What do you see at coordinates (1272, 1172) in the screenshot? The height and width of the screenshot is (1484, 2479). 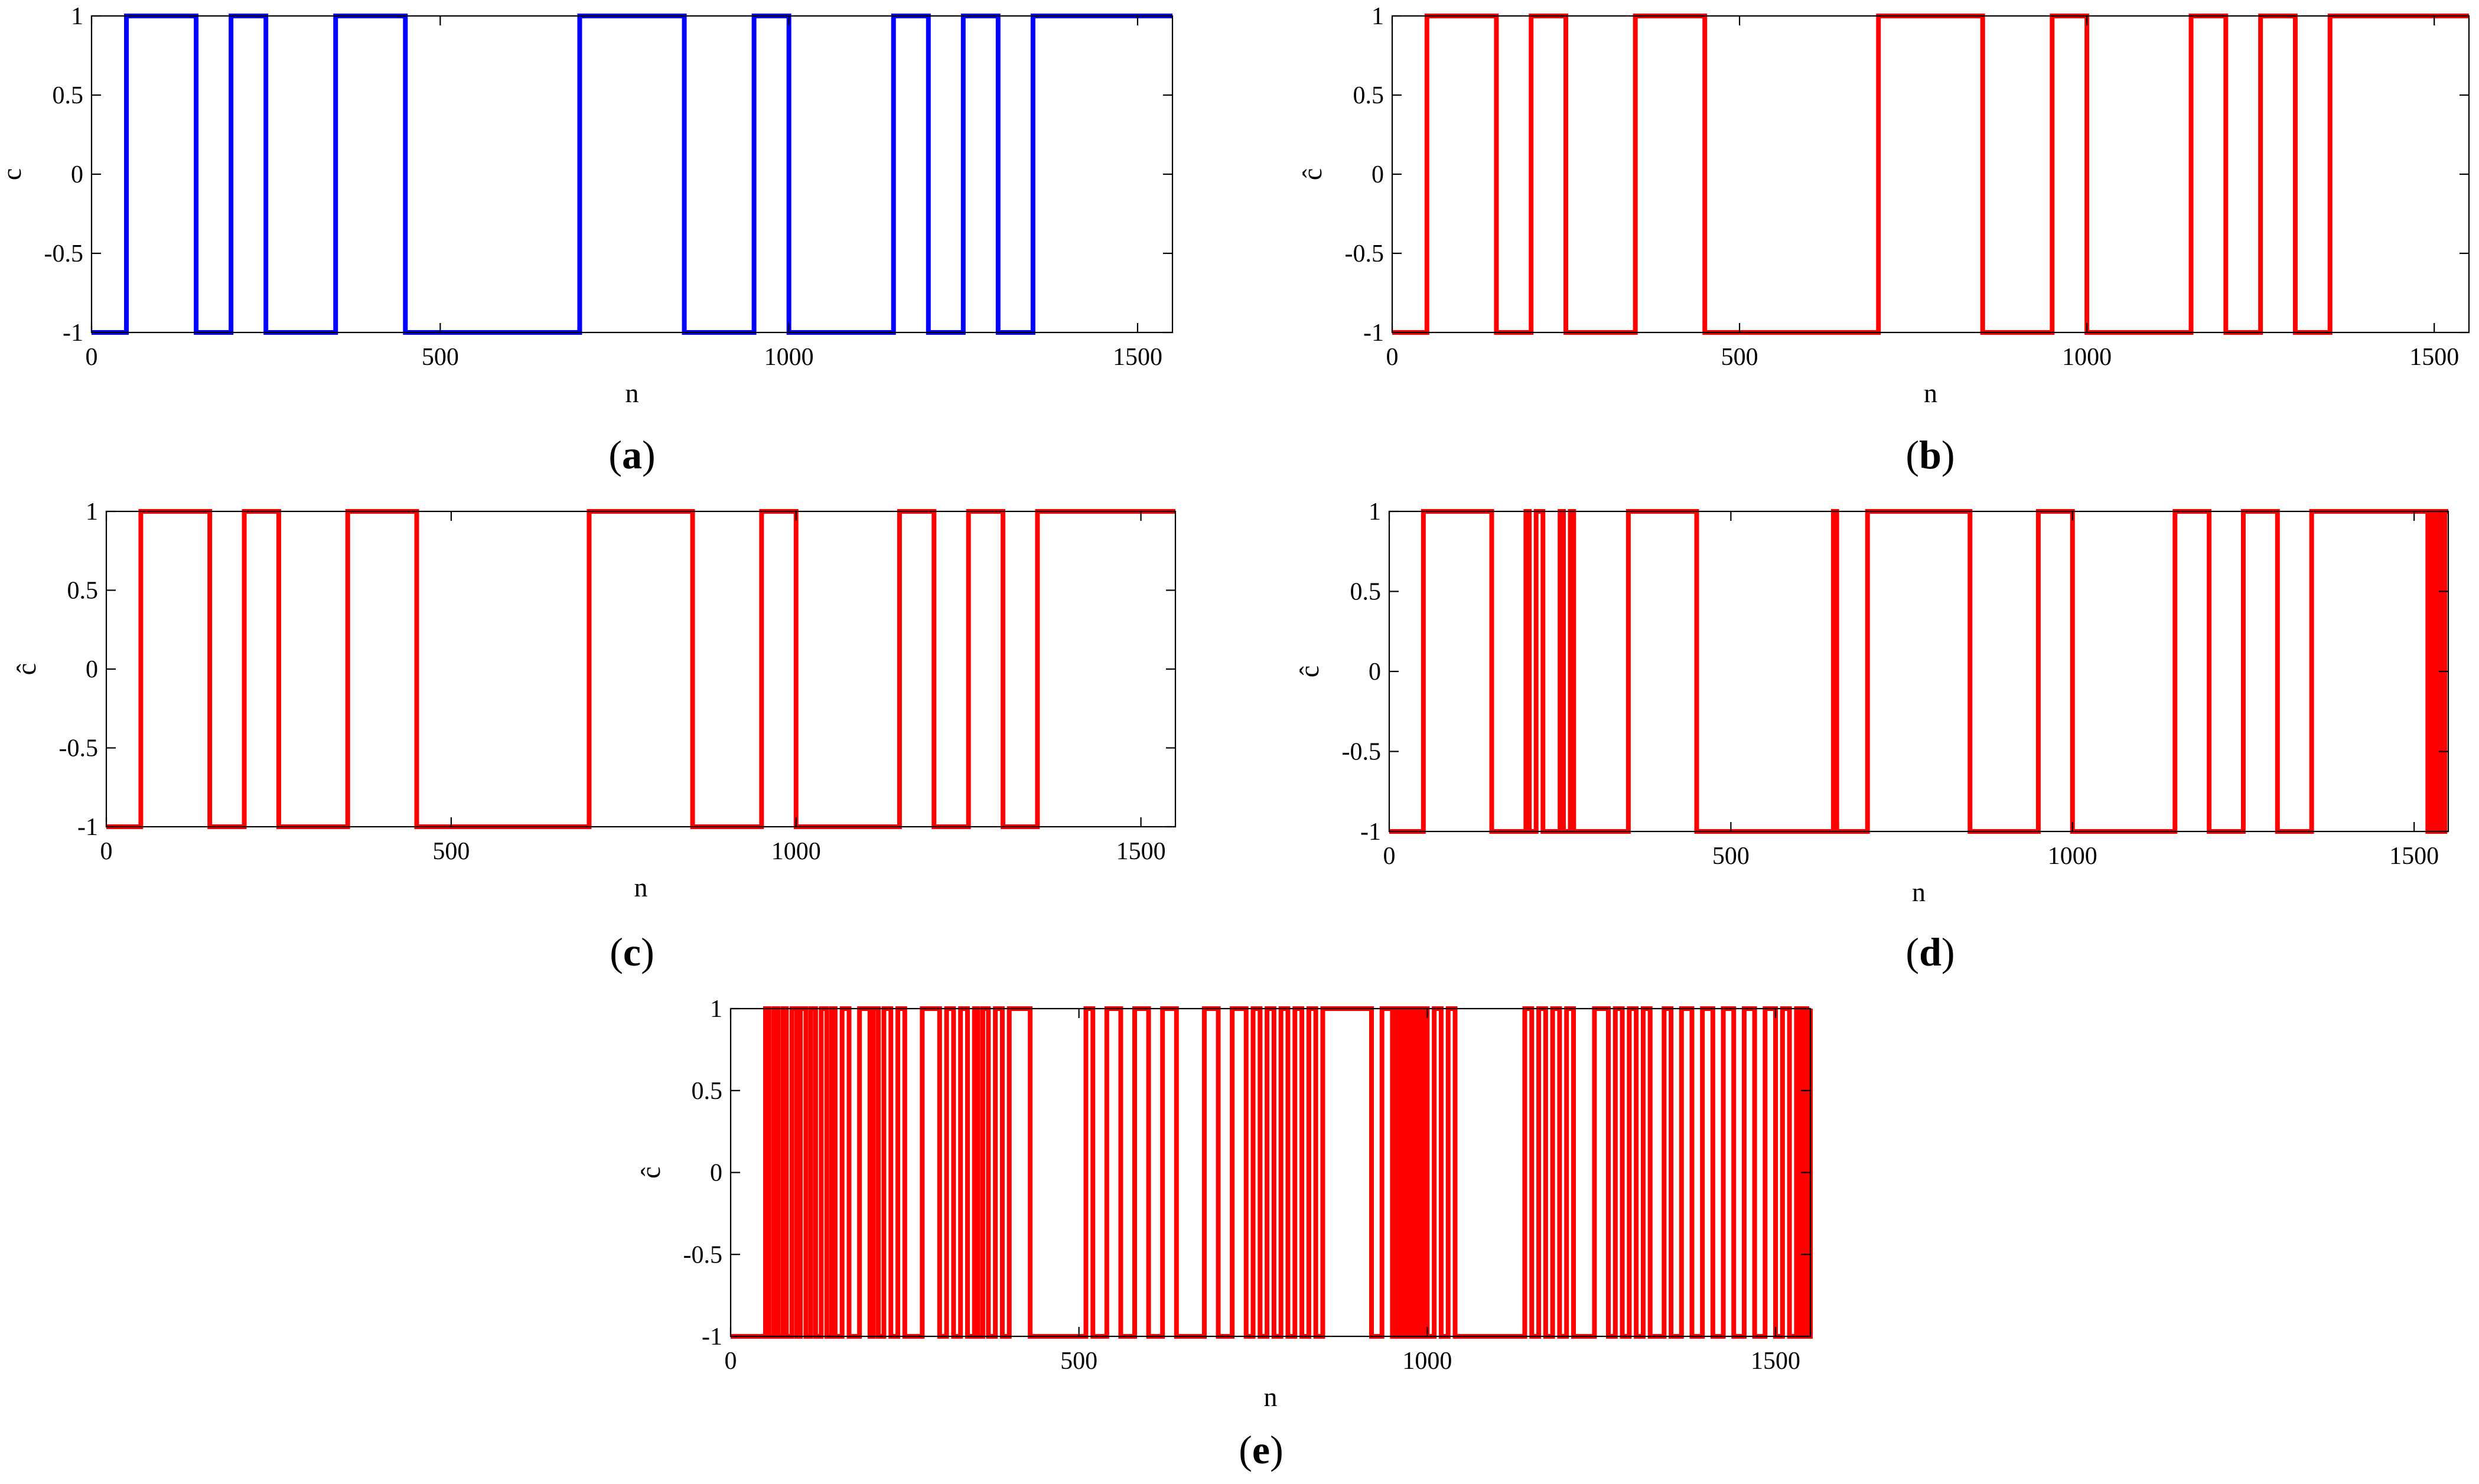 I see `series-line-e` at bounding box center [1272, 1172].